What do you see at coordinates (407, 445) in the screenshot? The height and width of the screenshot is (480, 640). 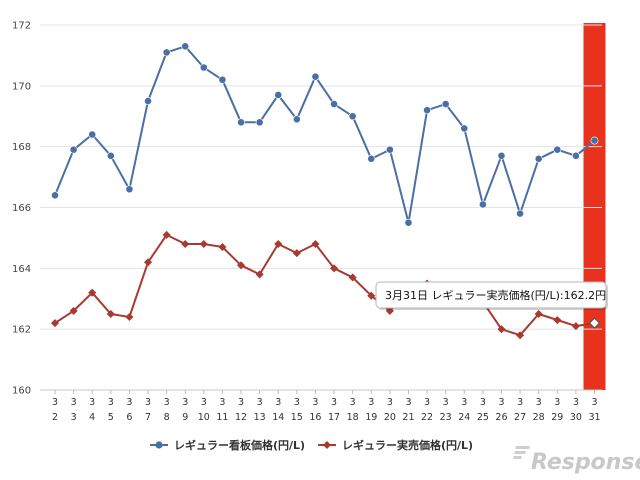 I see `legend-label: レギュラー実売価格(円/L)` at bounding box center [407, 445].